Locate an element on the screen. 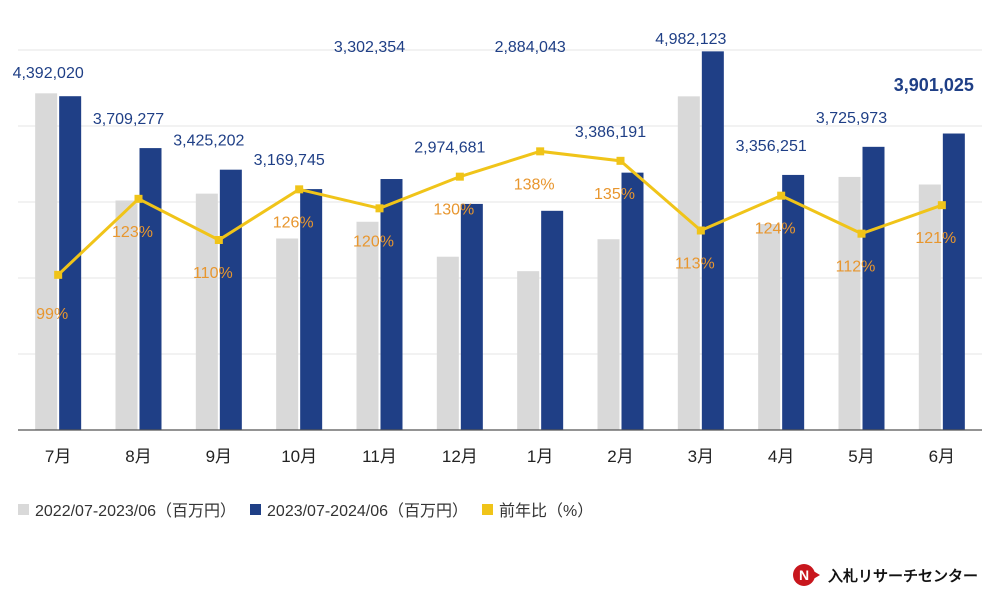  brand-logo-icon: N is located at coordinates (806, 575).